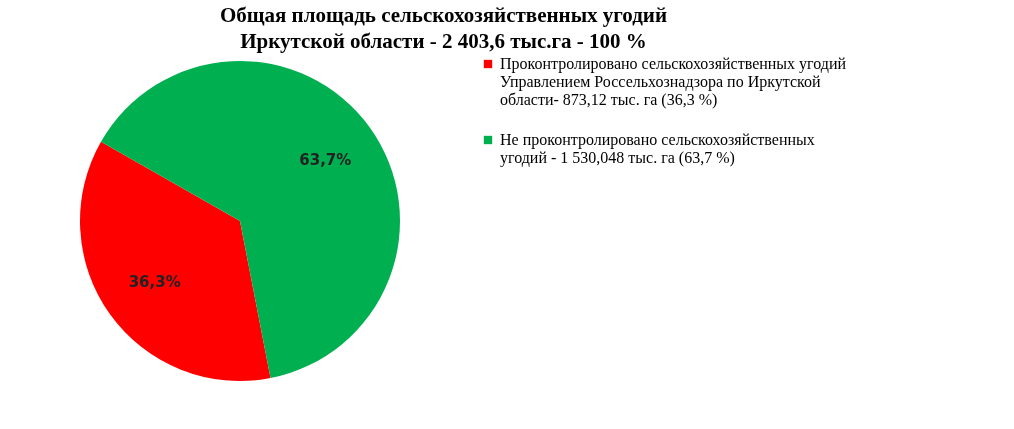  Describe the element at coordinates (657, 149) in the screenshot. I see `legend-label: Не проконтролировано сельскохозяйственных угодий - 1 530,048 тыс. га (63,7 %)` at that location.